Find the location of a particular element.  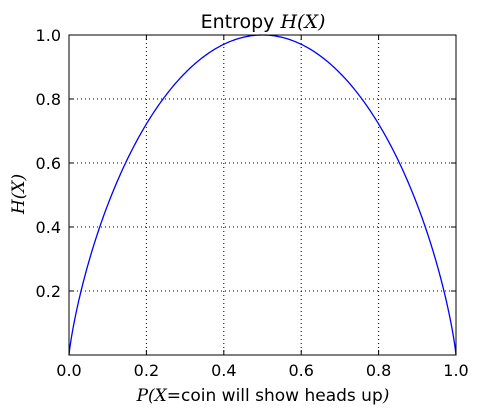

y-tick-label: 1.0 is located at coordinates (48, 35).